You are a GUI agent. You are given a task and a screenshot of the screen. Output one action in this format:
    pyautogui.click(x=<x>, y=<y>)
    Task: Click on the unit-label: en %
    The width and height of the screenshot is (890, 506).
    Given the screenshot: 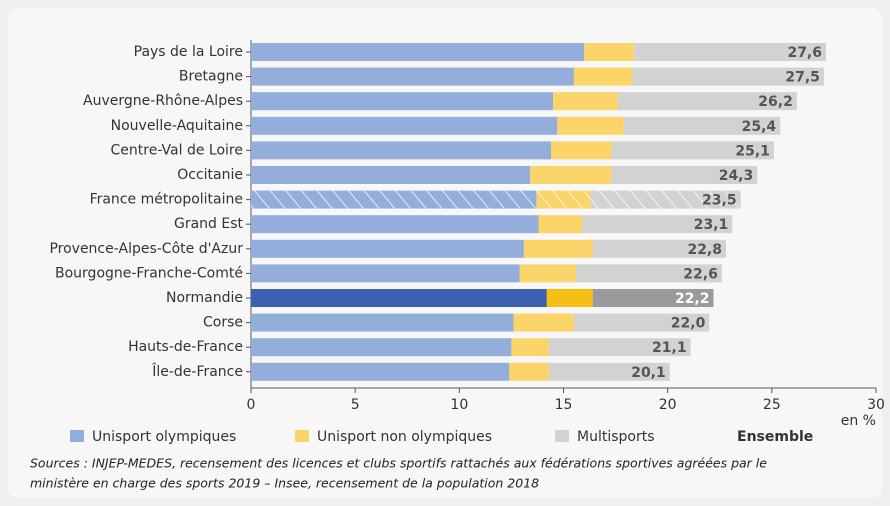 What is the action you would take?
    pyautogui.click(x=858, y=421)
    